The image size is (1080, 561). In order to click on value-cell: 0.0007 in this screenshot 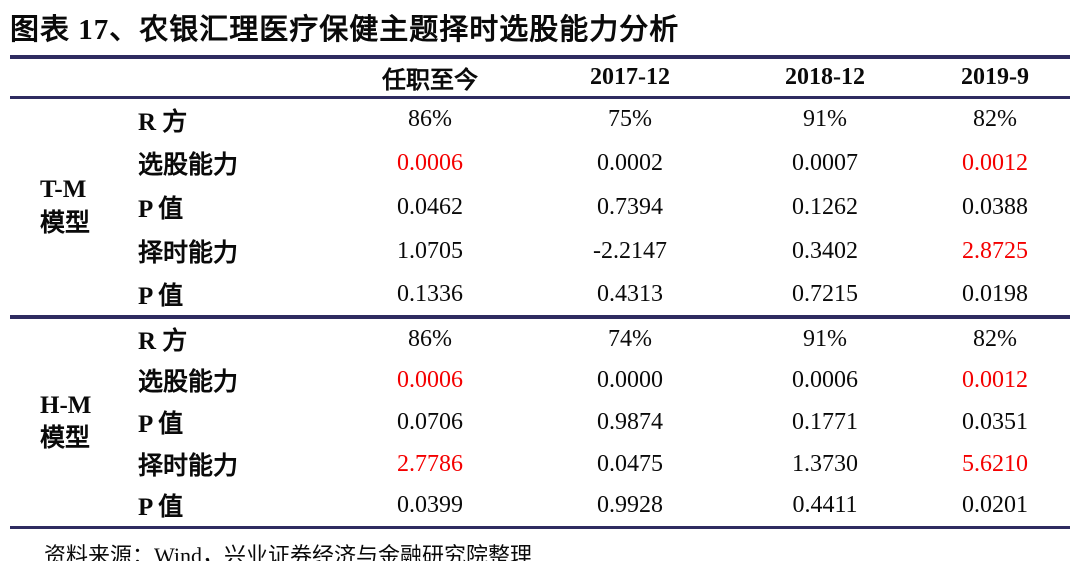, I will do `click(825, 162)`.